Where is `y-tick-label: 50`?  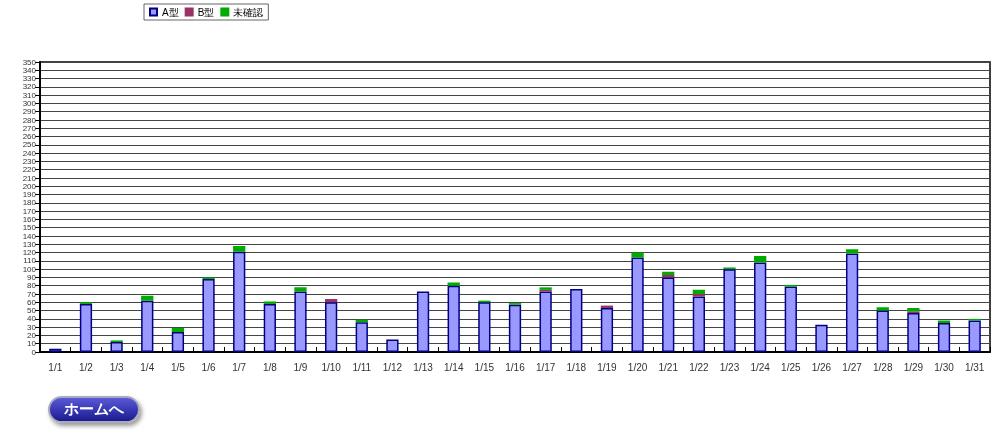 y-tick-label: 50 is located at coordinates (32, 311).